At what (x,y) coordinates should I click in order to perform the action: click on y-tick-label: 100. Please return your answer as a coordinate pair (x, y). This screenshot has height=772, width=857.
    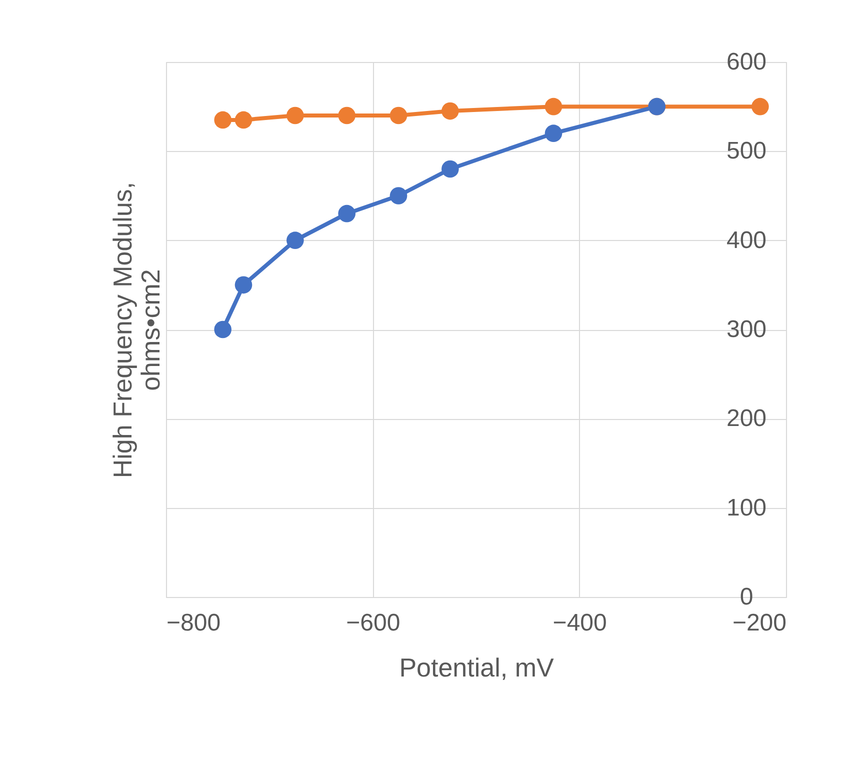
    Looking at the image, I should click on (746, 508).